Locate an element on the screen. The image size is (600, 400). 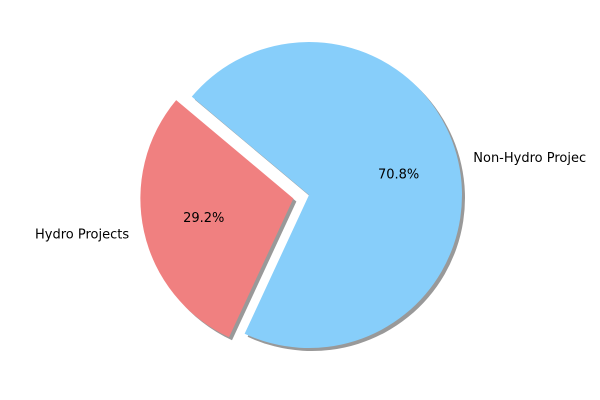
slice-label-non-hydro-projec: Non-Hydro Projec is located at coordinates (529, 158).